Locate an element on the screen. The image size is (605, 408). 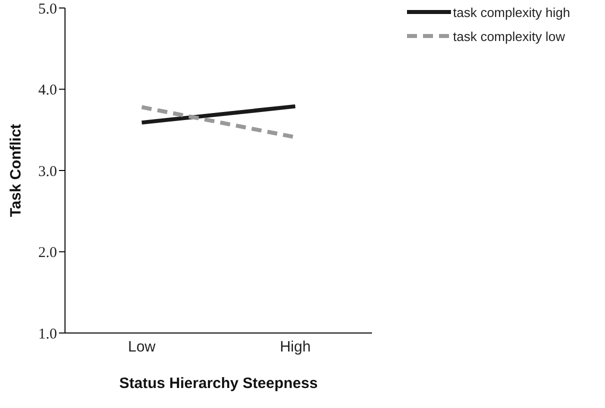
x-axis-title: Status Hierarchy Steepness is located at coordinates (218, 383).